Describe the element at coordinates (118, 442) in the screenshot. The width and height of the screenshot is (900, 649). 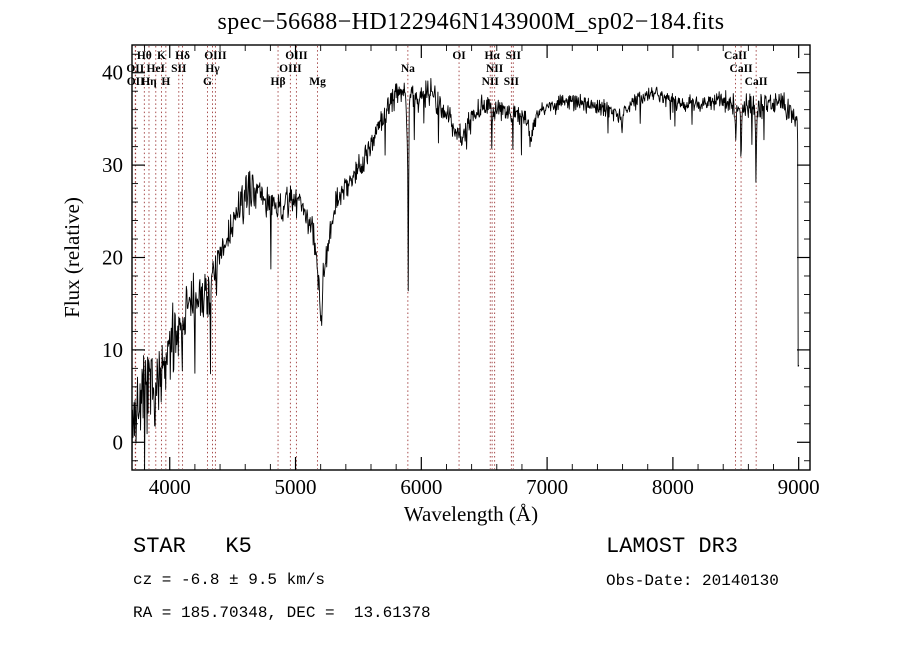
I see `svg-text: 0` at that location.